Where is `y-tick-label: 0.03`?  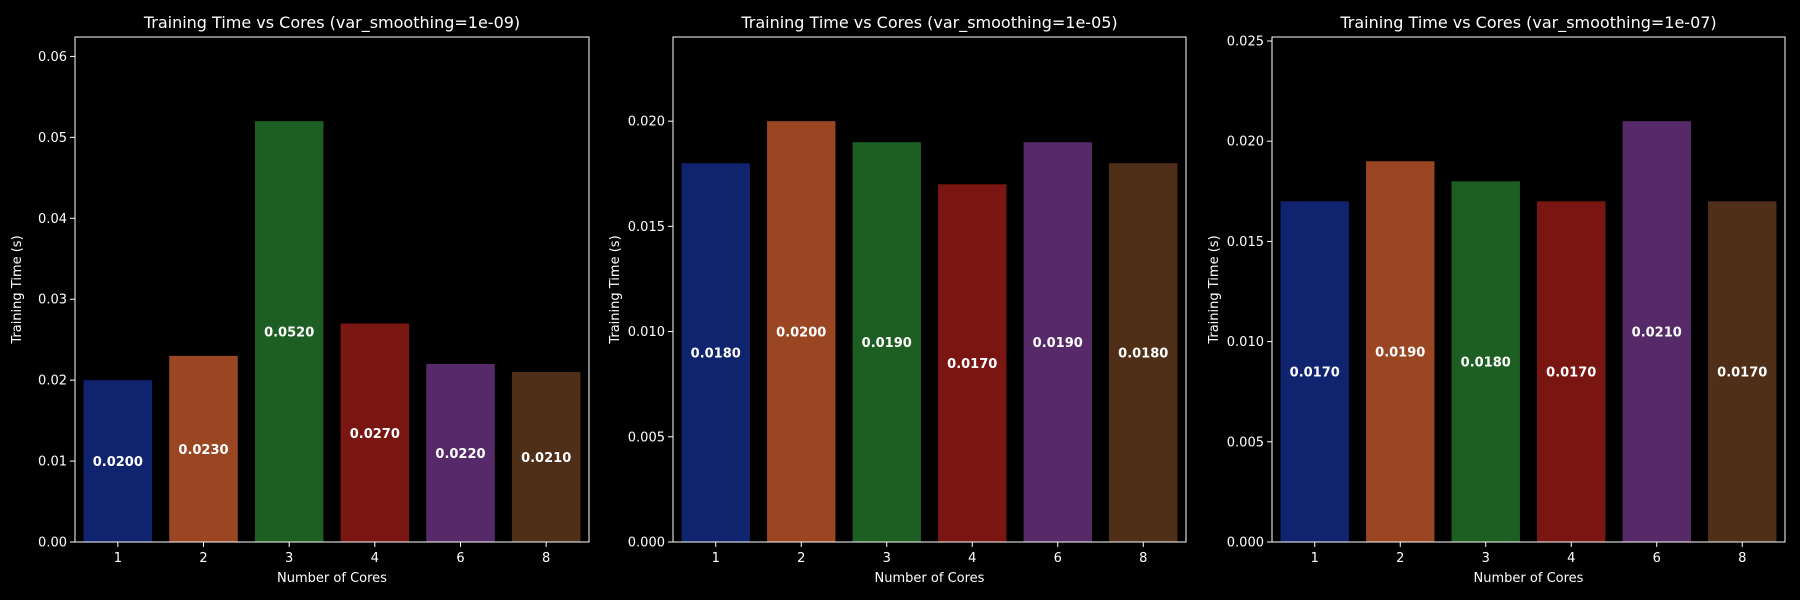 y-tick-label: 0.03 is located at coordinates (52, 300).